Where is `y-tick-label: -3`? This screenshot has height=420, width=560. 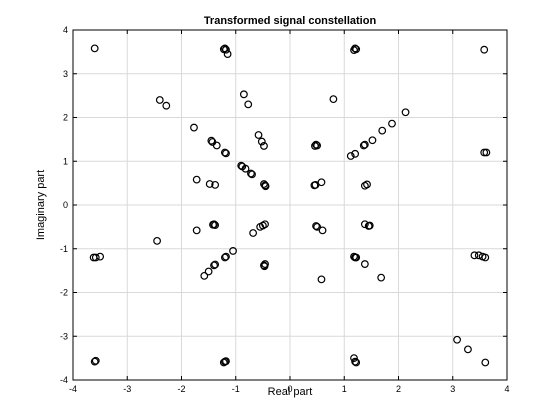 y-tick-label: -3 is located at coordinates (64, 336).